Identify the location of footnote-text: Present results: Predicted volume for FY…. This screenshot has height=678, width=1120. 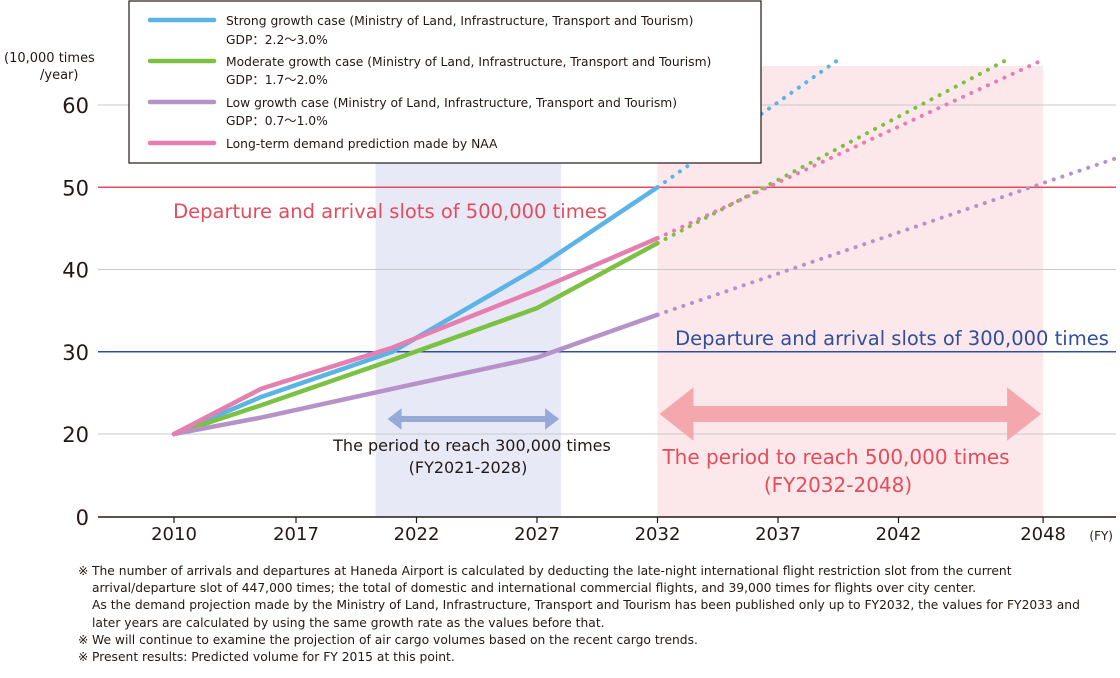
(273, 657).